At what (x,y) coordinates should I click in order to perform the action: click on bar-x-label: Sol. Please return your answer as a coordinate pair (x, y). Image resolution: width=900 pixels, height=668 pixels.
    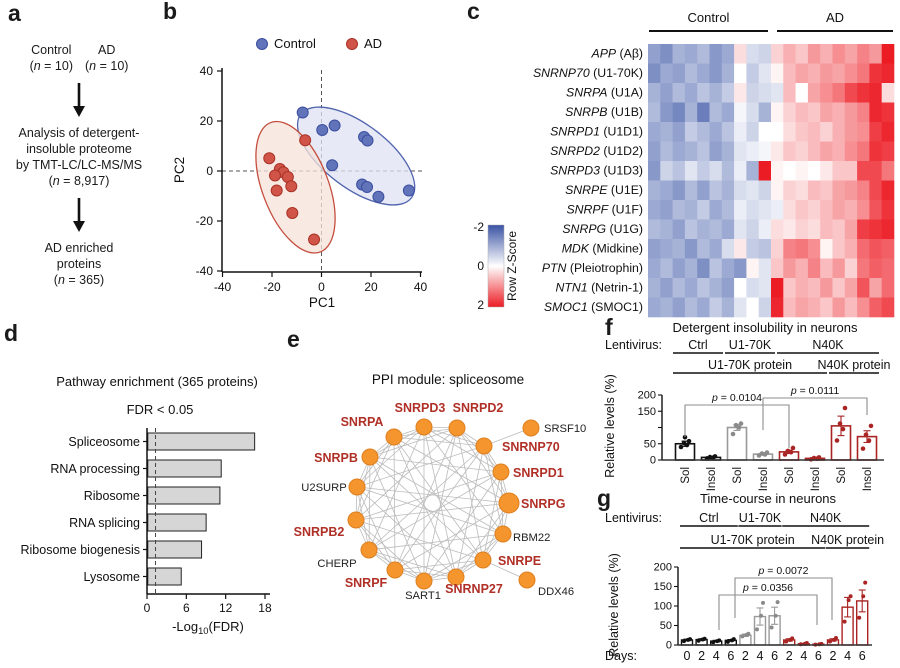
    Looking at the image, I should click on (842, 475).